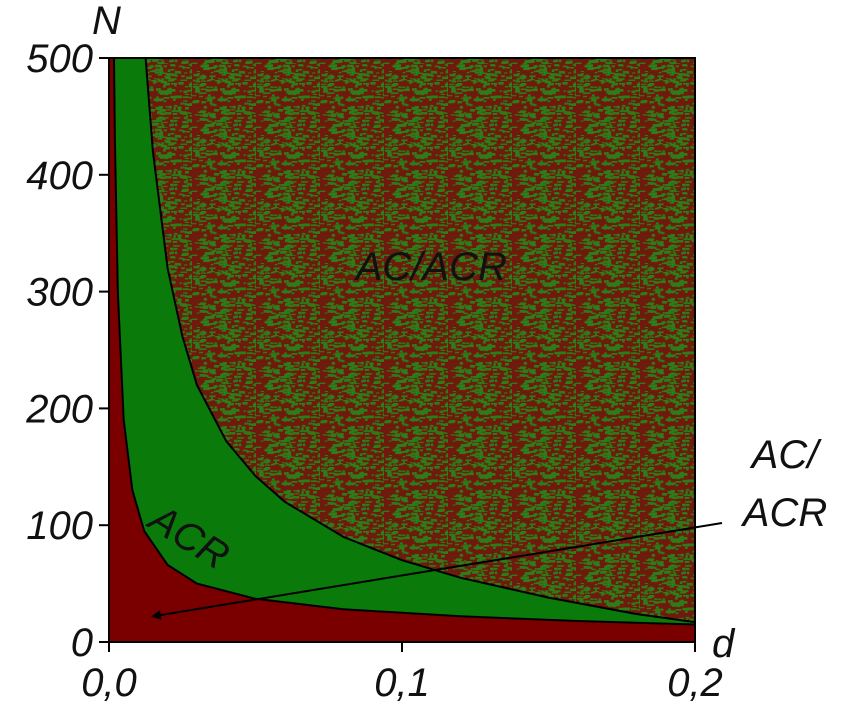 This screenshot has width=842, height=705. Describe the element at coordinates (59, 293) in the screenshot. I see `y-tick-label: 300` at that location.